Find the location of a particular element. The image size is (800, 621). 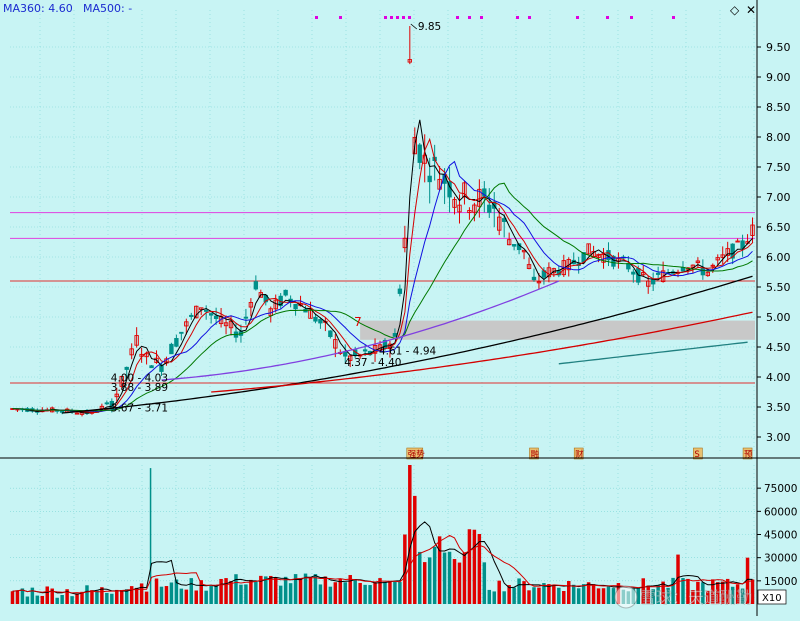

close-icon: ✕ is located at coordinates (751, 10).